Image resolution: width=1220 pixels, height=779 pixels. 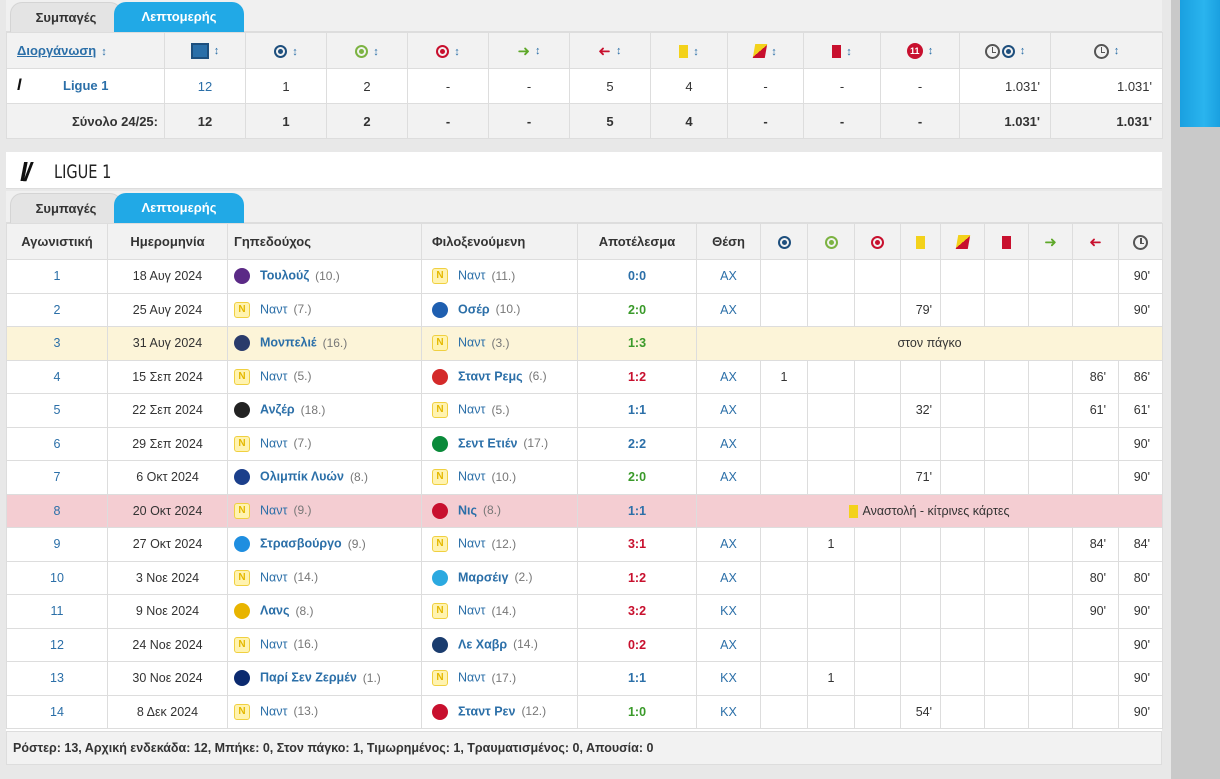 What do you see at coordinates (842, 50) in the screenshot?
I see `red-cards-header: ↕` at bounding box center [842, 50].